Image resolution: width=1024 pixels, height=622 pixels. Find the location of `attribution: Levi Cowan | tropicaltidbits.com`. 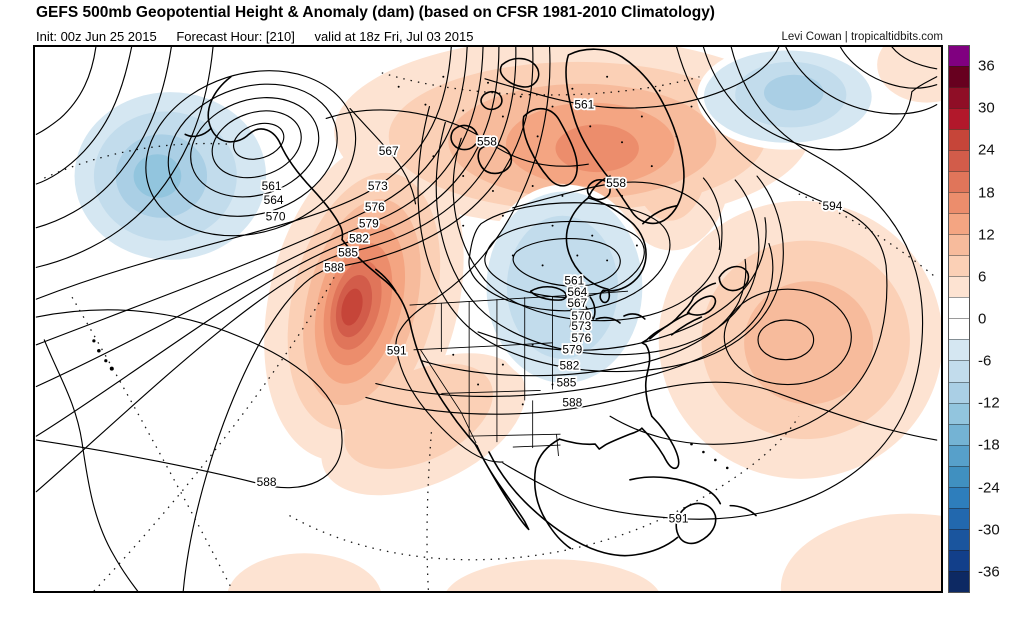

attribution: Levi Cowan | tropicaltidbits.com is located at coordinates (862, 37).